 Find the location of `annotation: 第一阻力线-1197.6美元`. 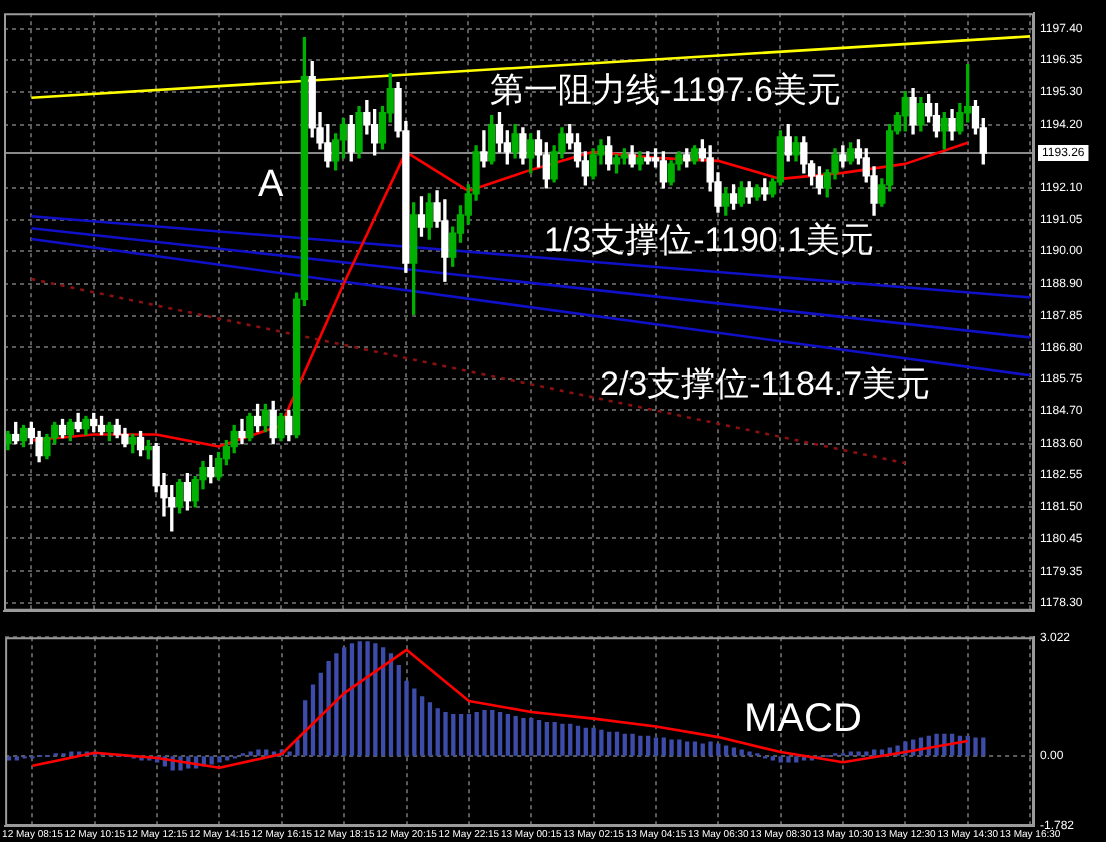

annotation: 第一阻力线-1197.6美元 is located at coordinates (665, 90).